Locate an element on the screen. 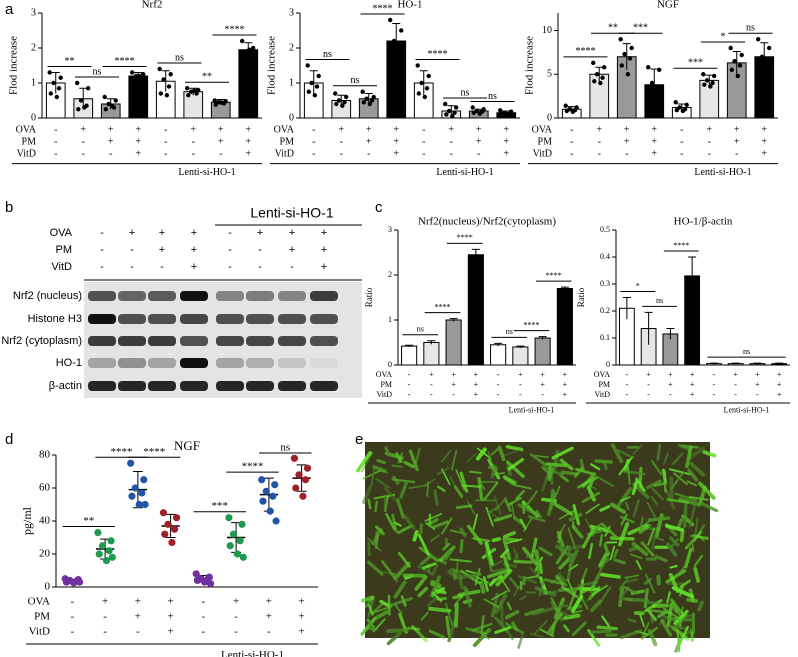  significance-label: * is located at coordinates (638, 285).